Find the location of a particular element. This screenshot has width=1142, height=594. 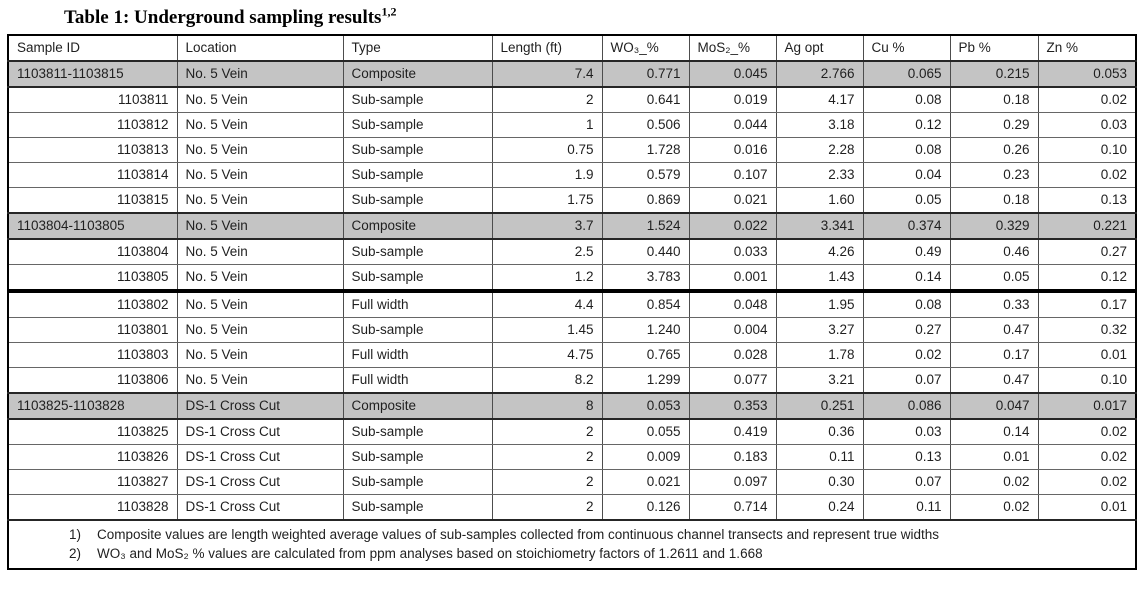

cell-col-6: 0.001 is located at coordinates (732, 278).